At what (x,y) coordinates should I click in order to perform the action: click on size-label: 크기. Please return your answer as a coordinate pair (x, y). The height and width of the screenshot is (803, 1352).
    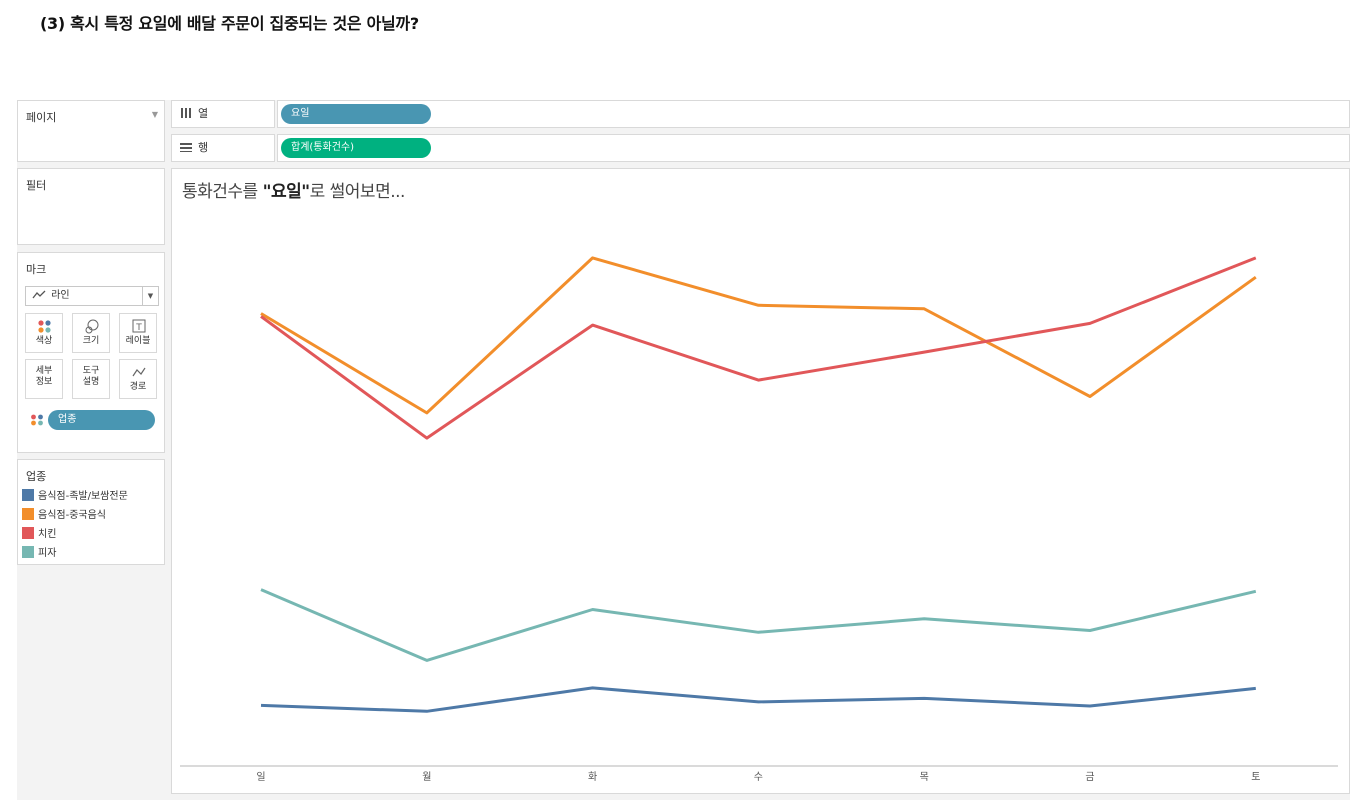
    Looking at the image, I should click on (91, 341).